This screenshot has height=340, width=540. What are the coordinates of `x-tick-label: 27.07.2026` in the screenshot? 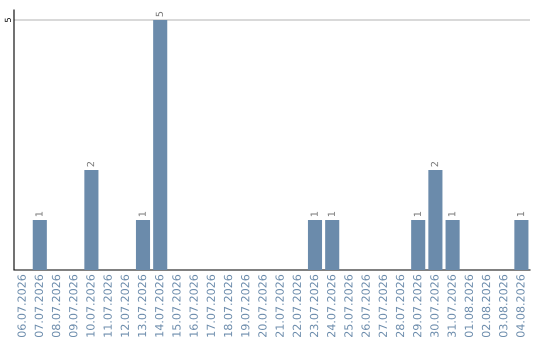 It's located at (383, 305).